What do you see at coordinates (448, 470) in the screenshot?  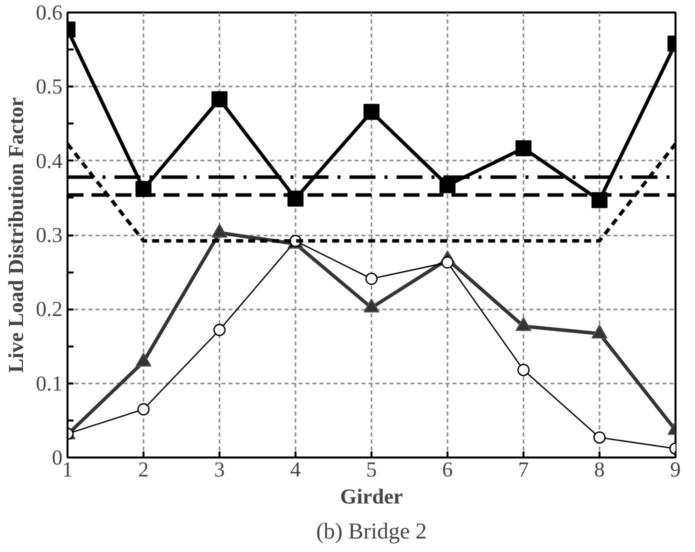 I see `x-tick-label: 6` at bounding box center [448, 470].